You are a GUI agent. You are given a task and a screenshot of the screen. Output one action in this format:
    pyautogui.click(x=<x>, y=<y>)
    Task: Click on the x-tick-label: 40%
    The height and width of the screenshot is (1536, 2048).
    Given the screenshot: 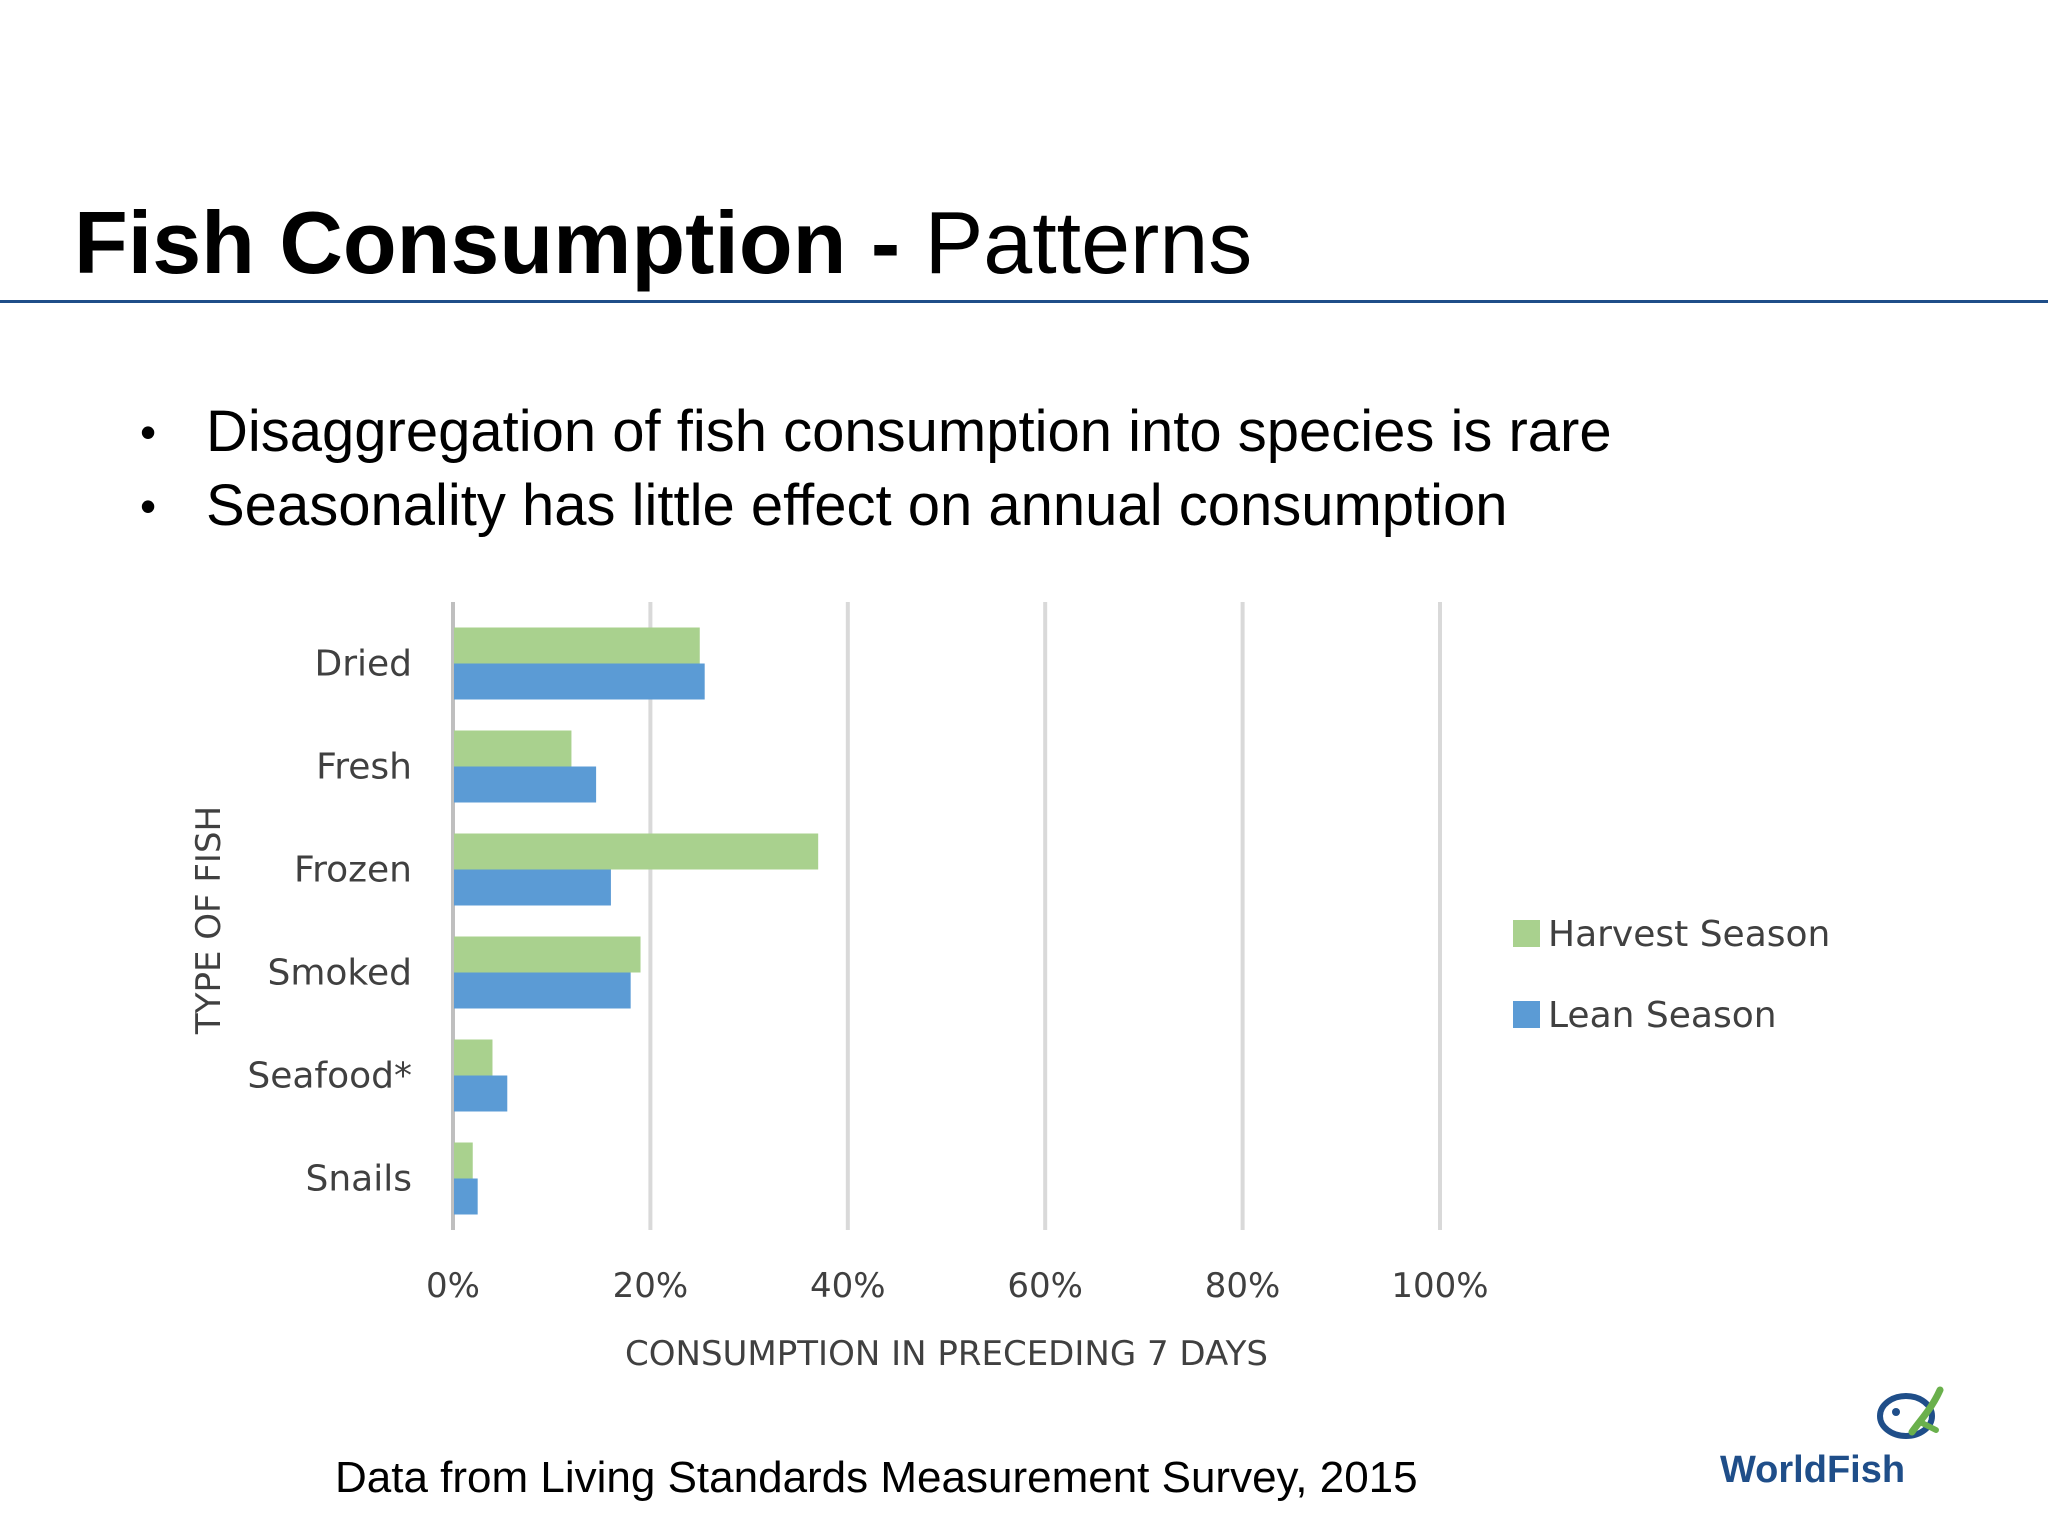 What is the action you would take?
    pyautogui.click(x=848, y=1286)
    